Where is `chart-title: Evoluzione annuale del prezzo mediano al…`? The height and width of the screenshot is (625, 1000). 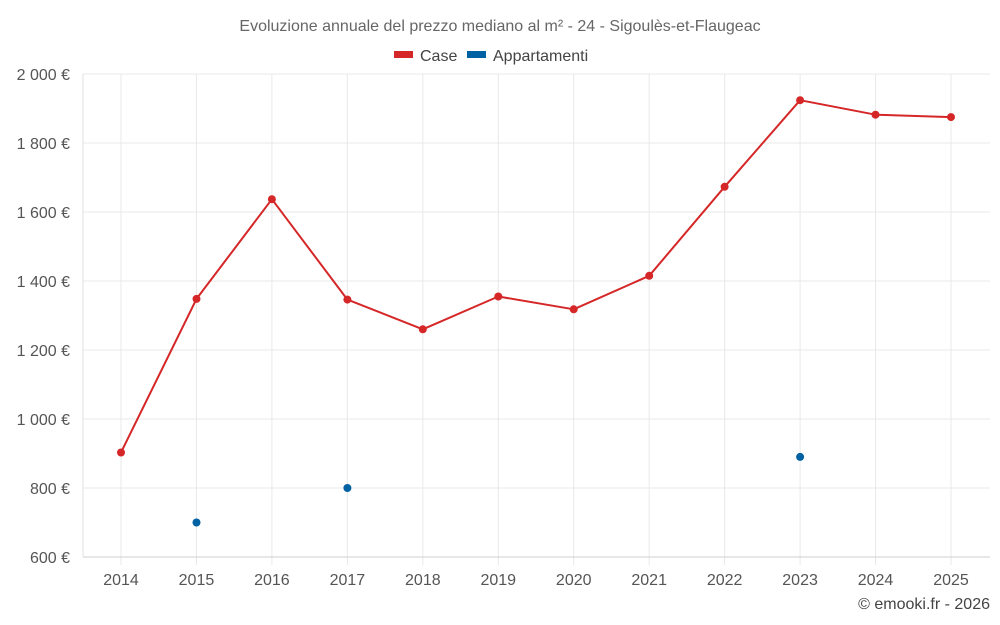 chart-title: Evoluzione annuale del prezzo mediano al… is located at coordinates (499, 26).